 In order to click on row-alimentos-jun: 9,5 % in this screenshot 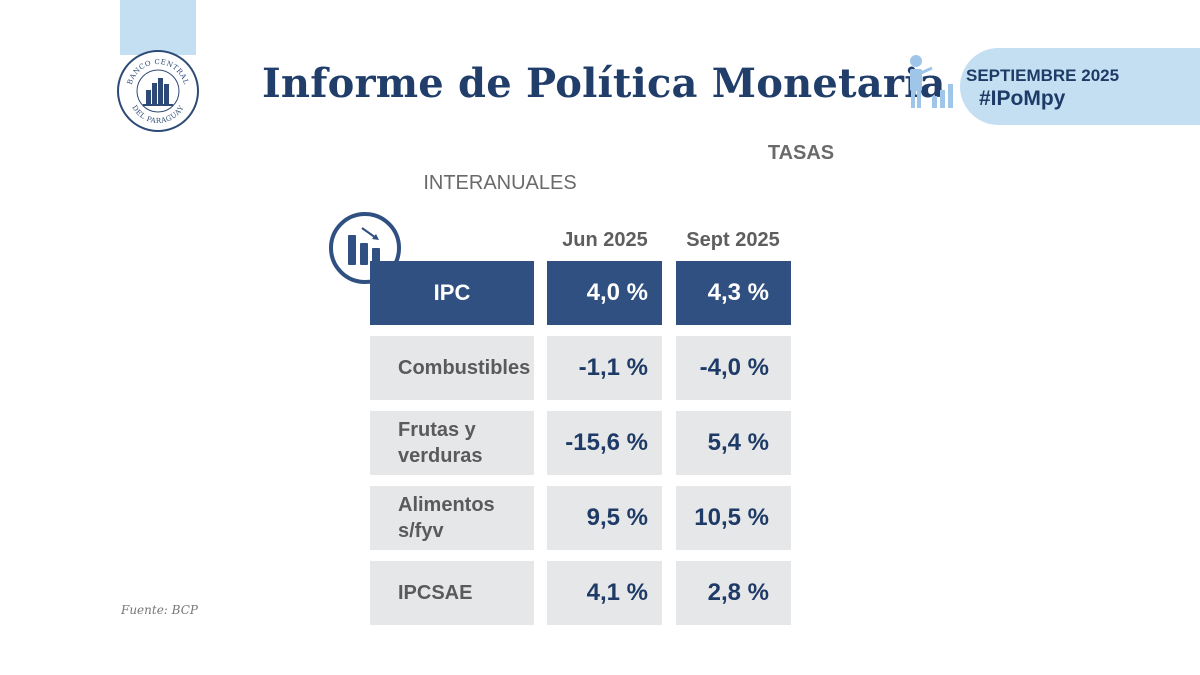, I will do `click(604, 518)`.